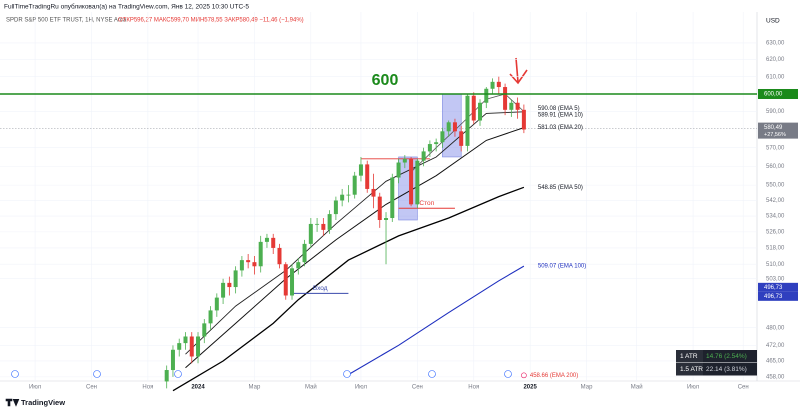  I want to click on y-tick-label: 630,00, so click(775, 43).